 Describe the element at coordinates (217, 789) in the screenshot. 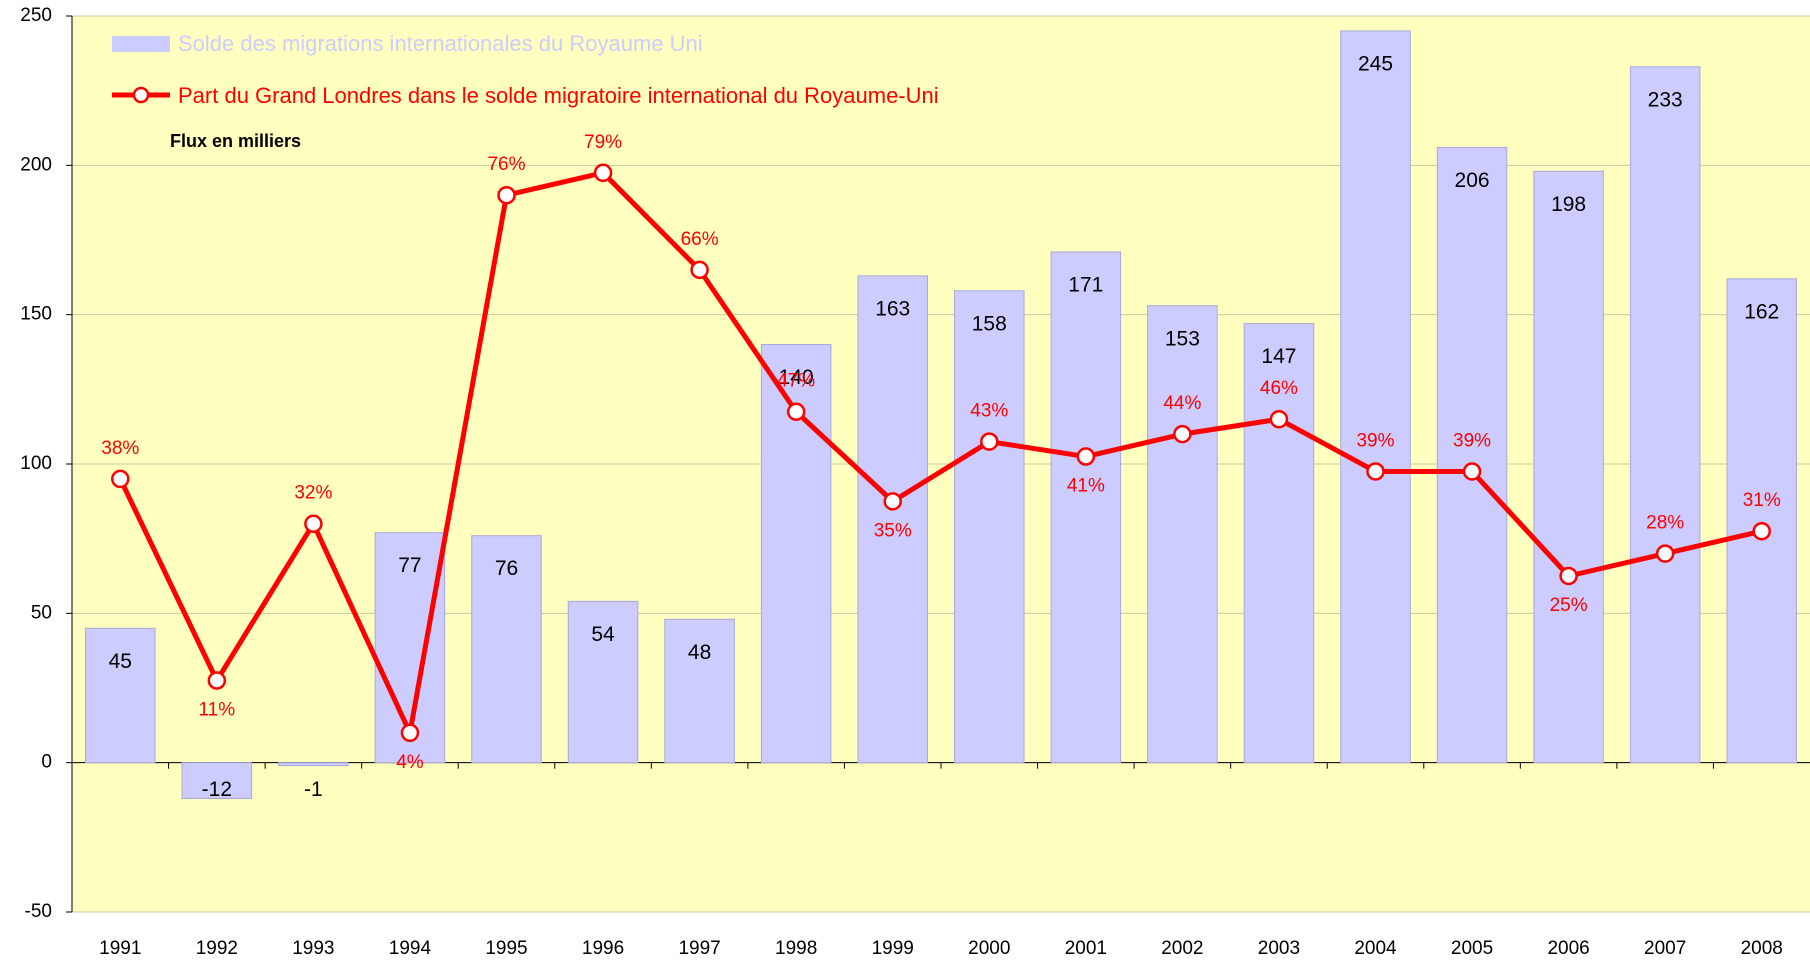

I see `bar-value-label: -12` at that location.